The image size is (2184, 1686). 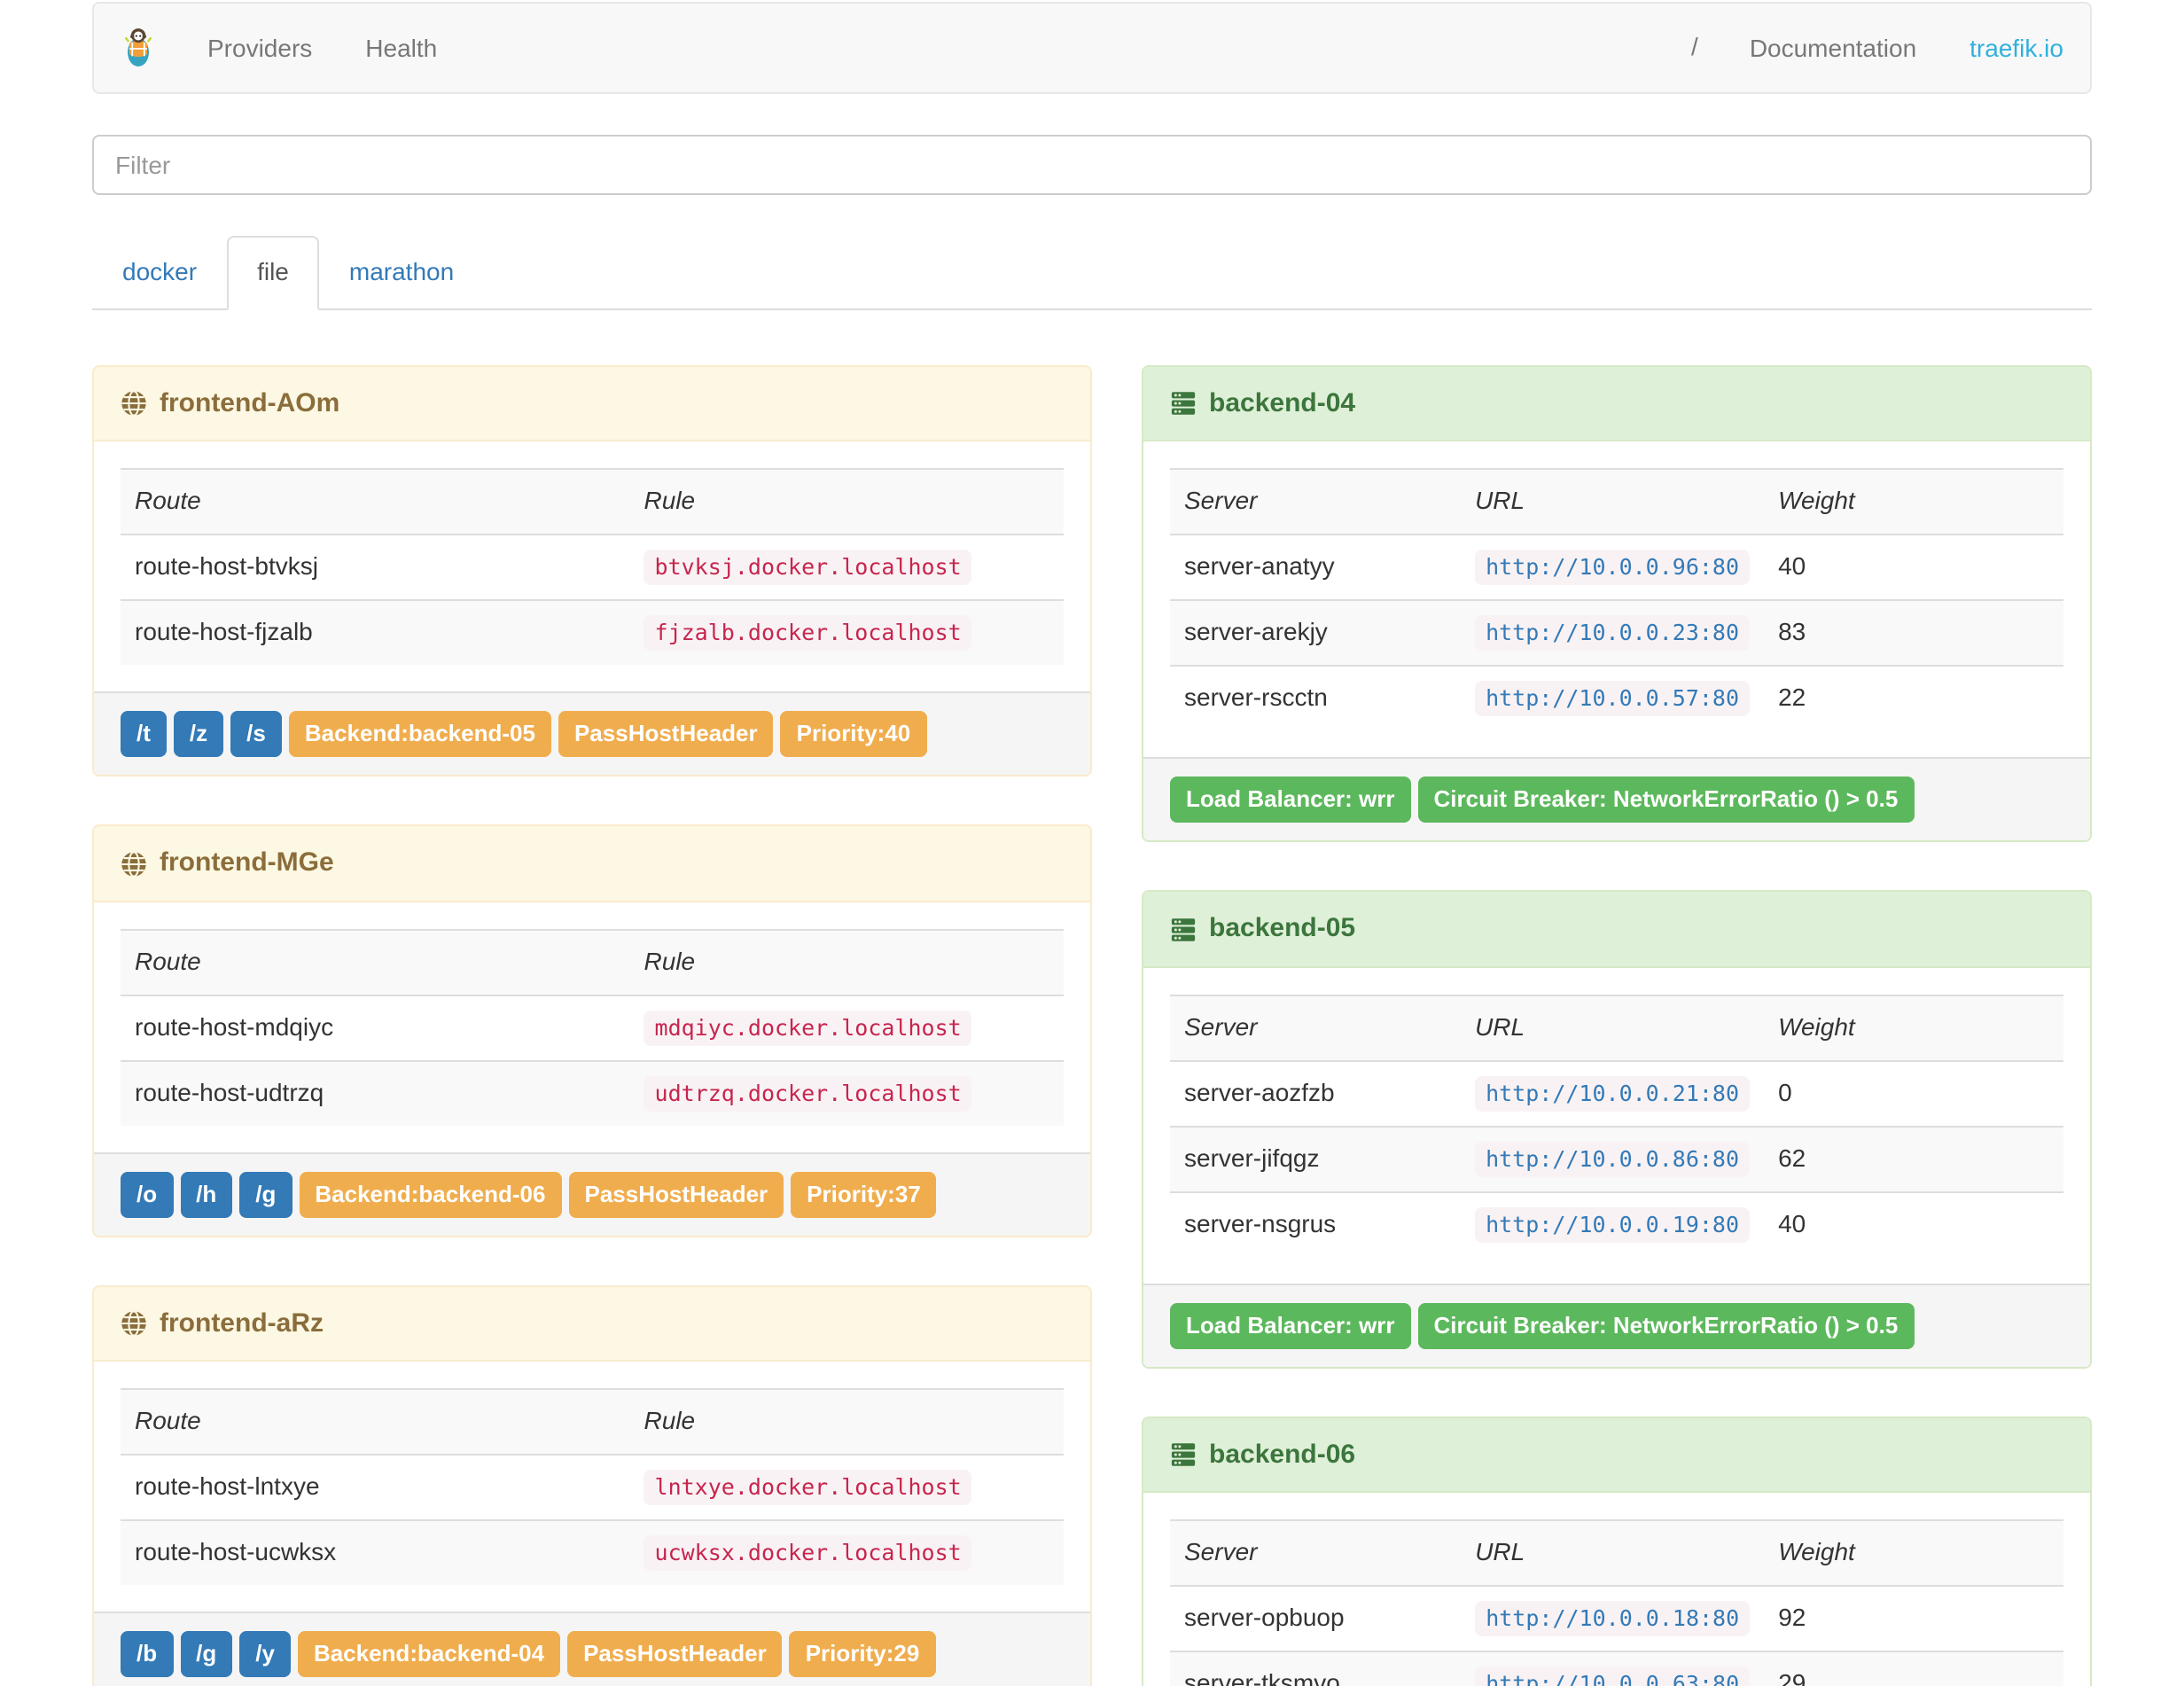 What do you see at coordinates (144, 735) in the screenshot?
I see `path-label: /t` at bounding box center [144, 735].